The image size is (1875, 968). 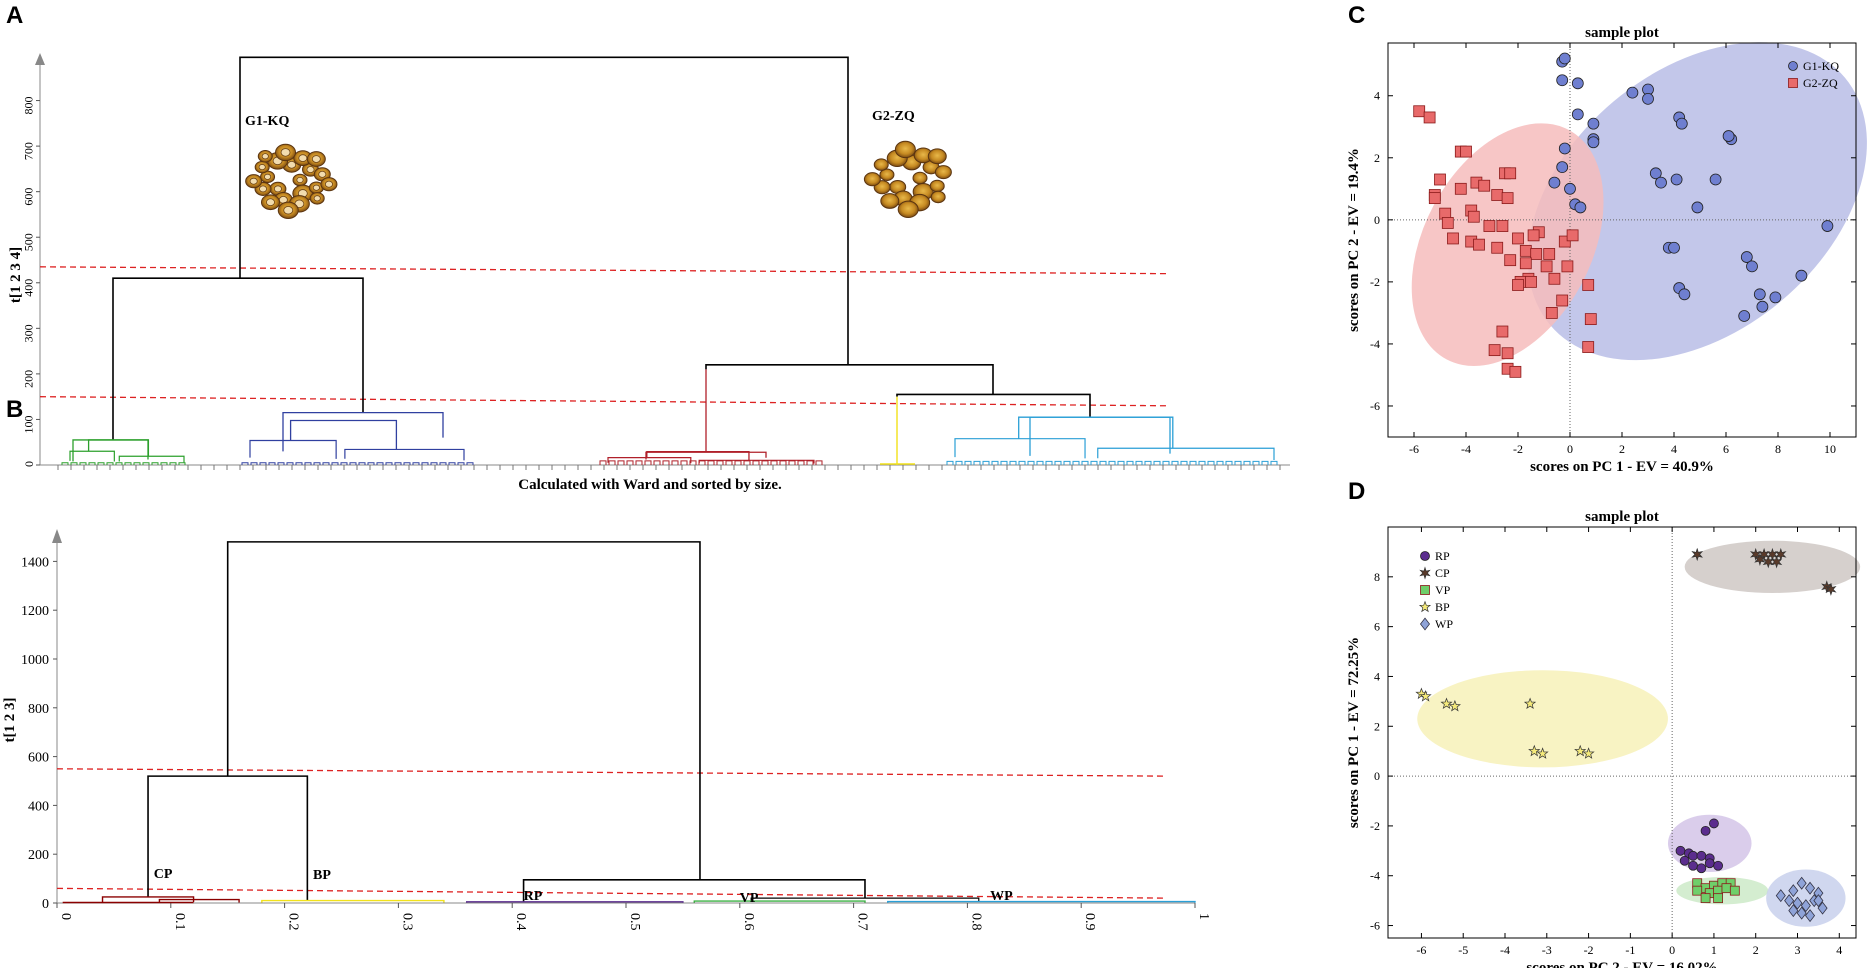 What do you see at coordinates (1443, 590) in the screenshot?
I see `legend-label-vp: VP` at bounding box center [1443, 590].